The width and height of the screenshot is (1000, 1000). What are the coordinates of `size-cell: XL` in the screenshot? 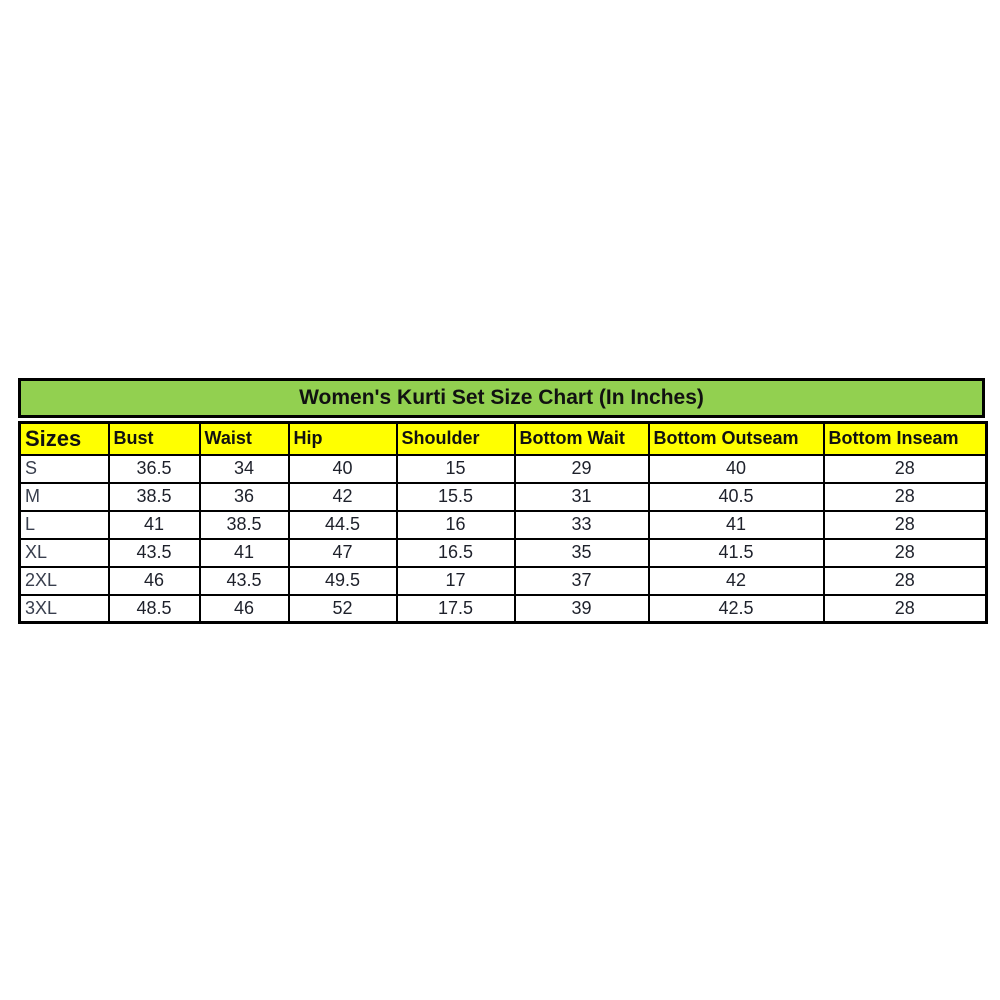 It's located at (64, 552).